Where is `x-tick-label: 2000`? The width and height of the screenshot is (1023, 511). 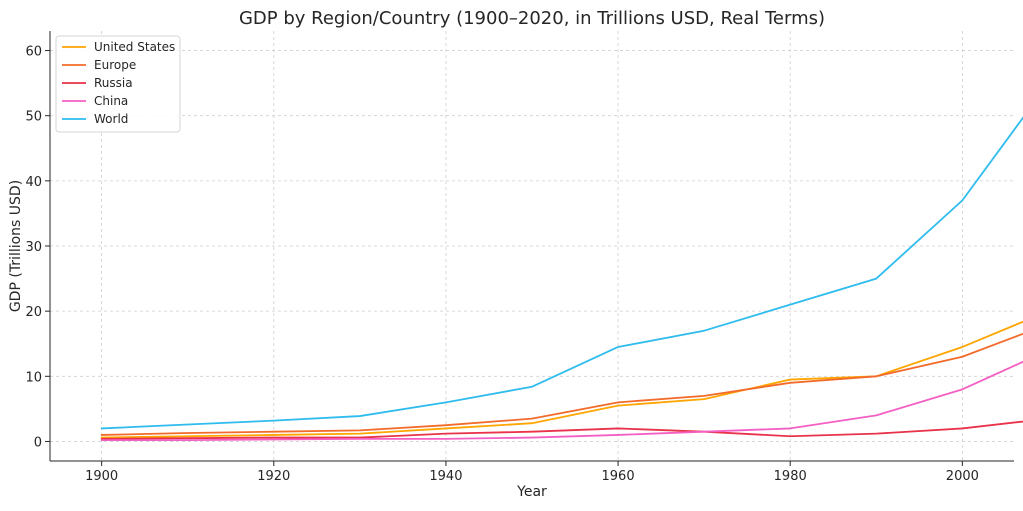
x-tick-label: 2000 is located at coordinates (962, 476).